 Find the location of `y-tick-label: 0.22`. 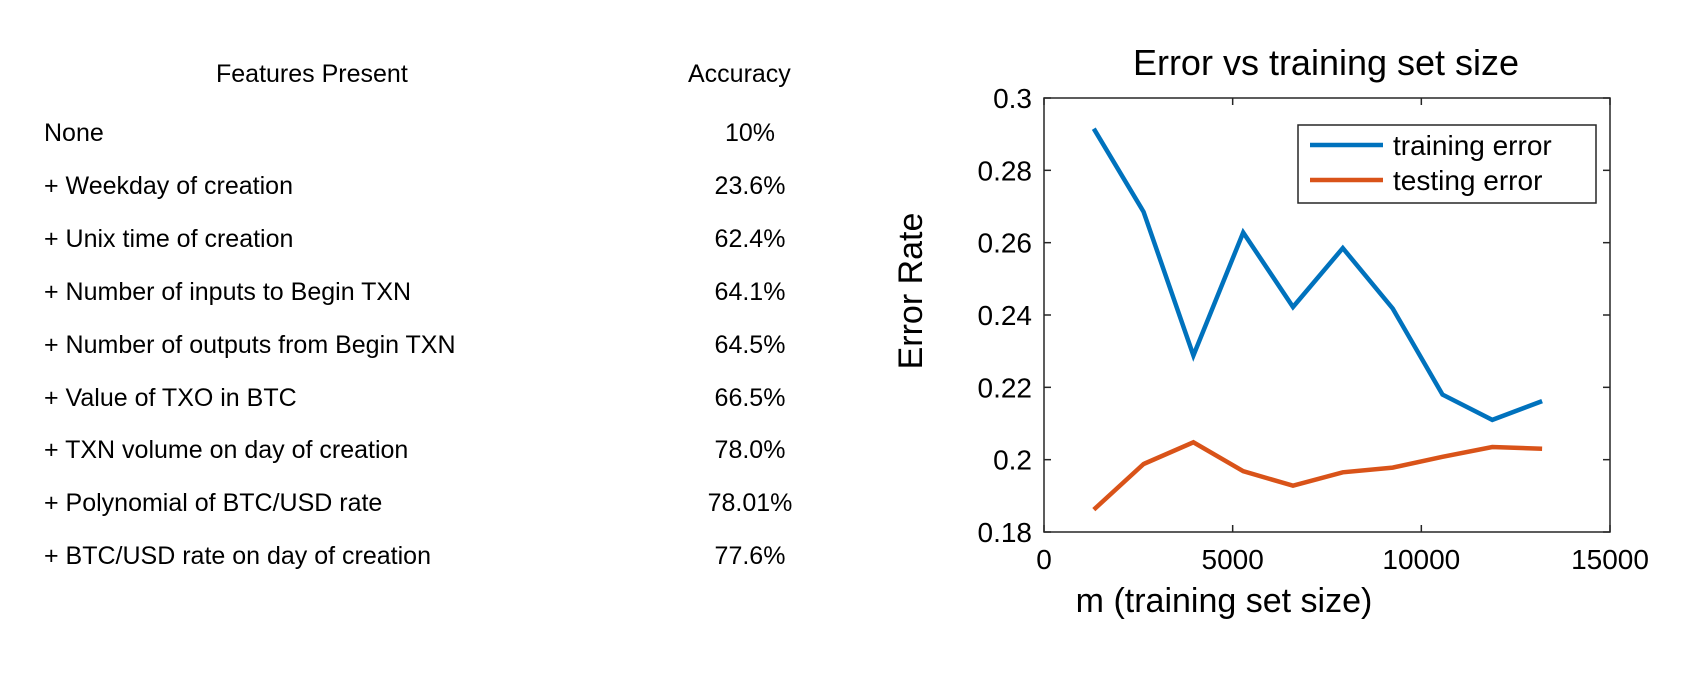

y-tick-label: 0.22 is located at coordinates (1005, 387).